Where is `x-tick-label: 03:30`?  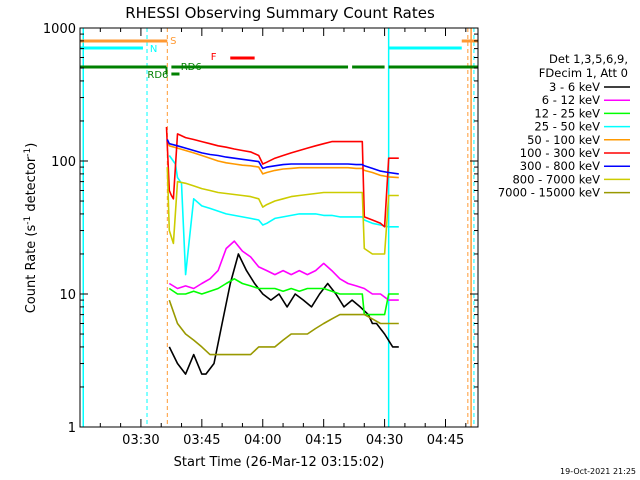 x-tick-label: 03:30 is located at coordinates (140, 440).